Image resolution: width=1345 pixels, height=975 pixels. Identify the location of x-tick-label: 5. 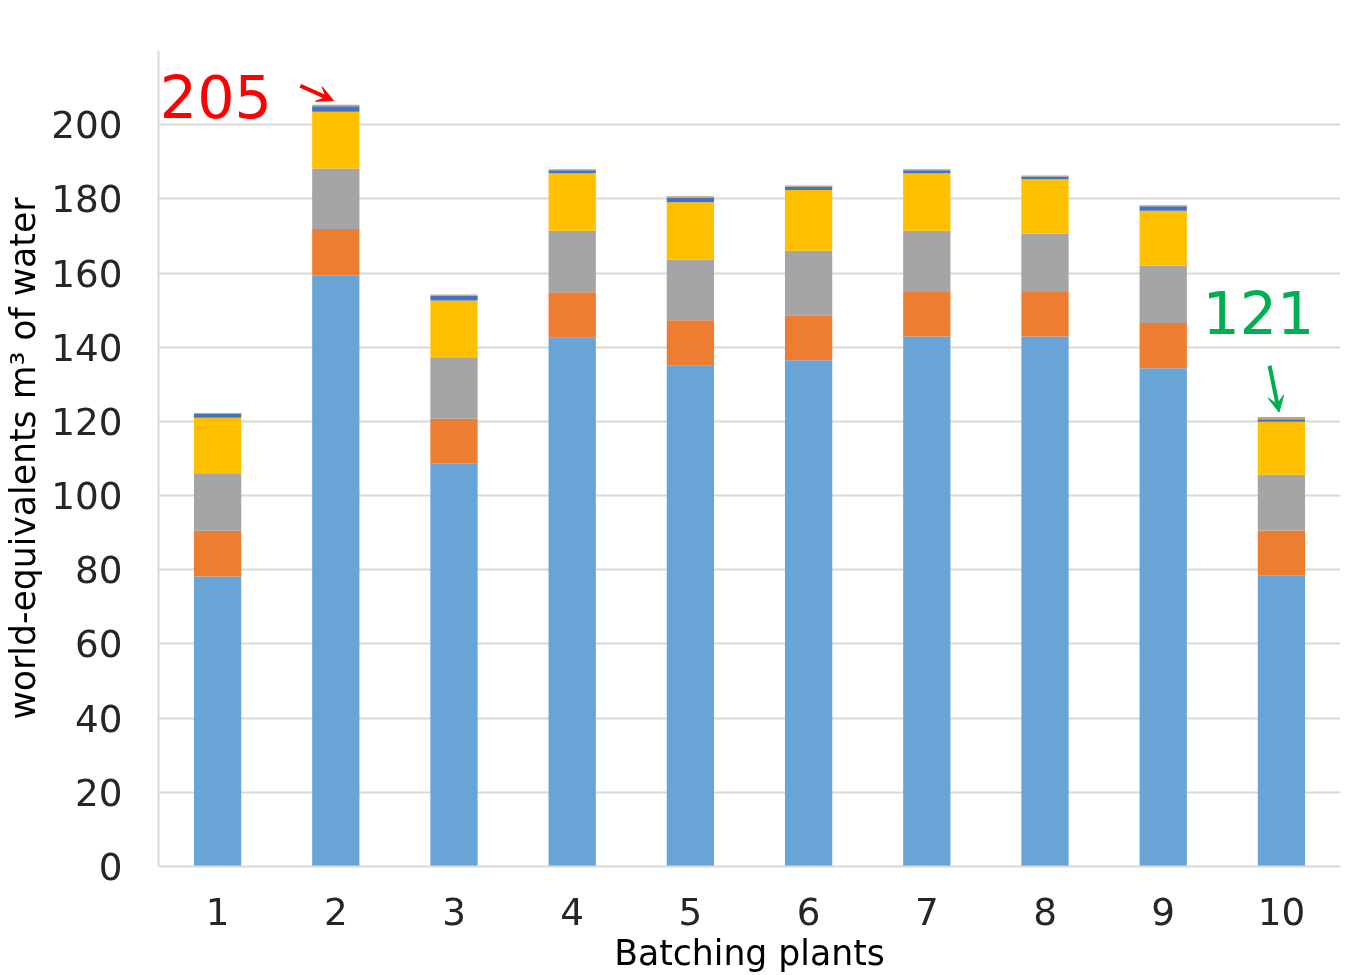
(690, 911).